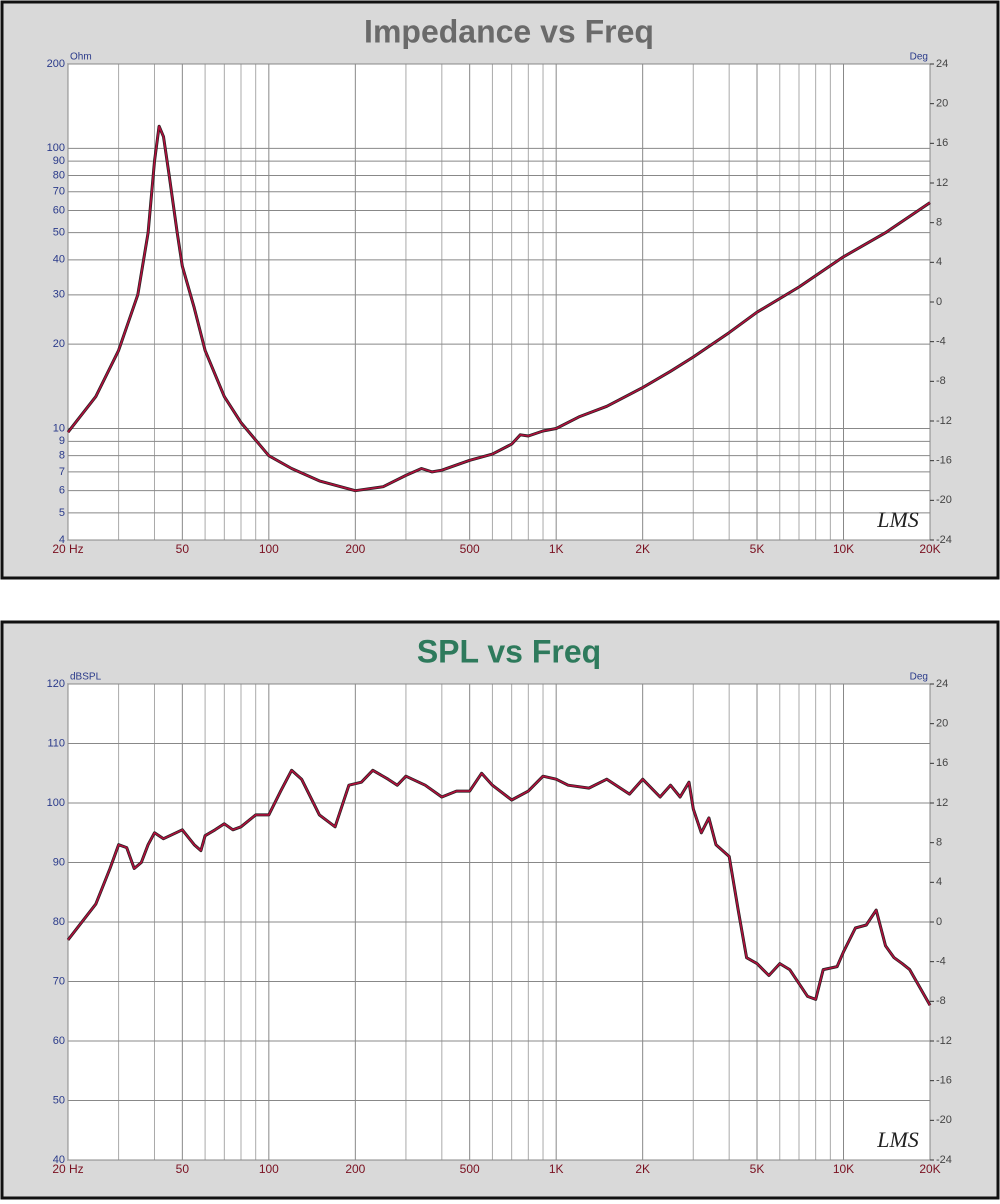  What do you see at coordinates (62, 441) in the screenshot?
I see `y-tick-label: 9` at bounding box center [62, 441].